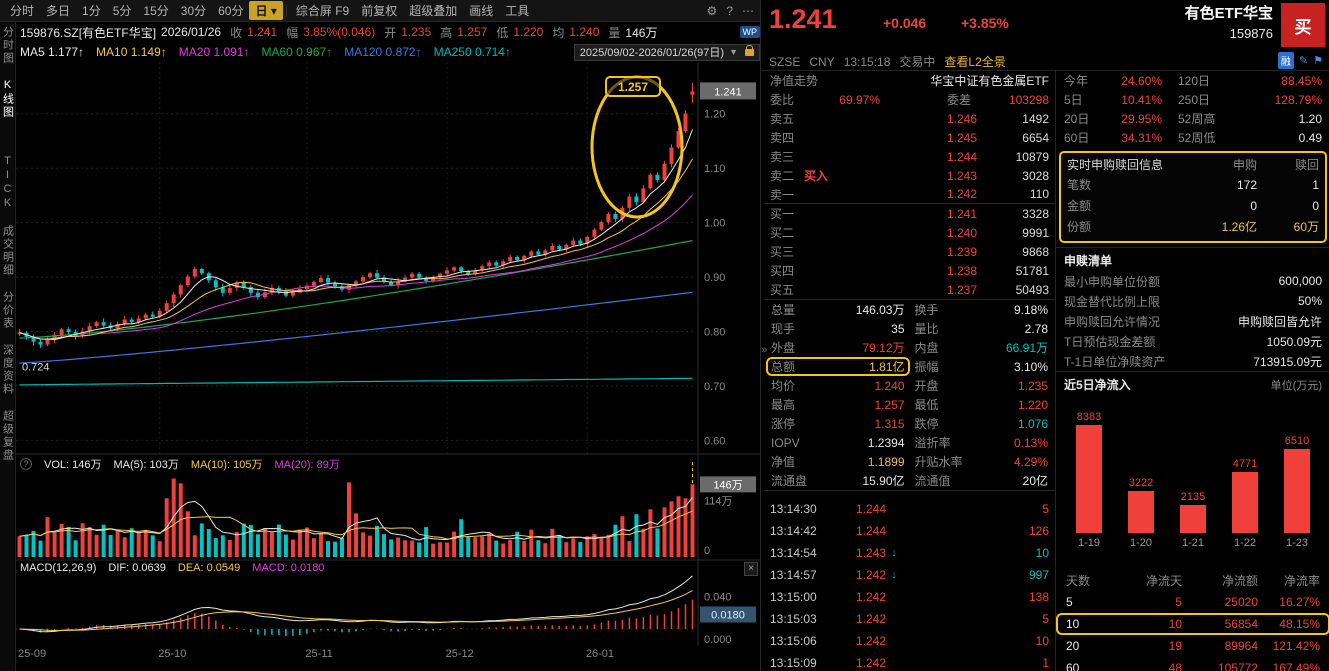 The height and width of the screenshot is (671, 1329). I want to click on period-tab-3: 5分, so click(122, 11).